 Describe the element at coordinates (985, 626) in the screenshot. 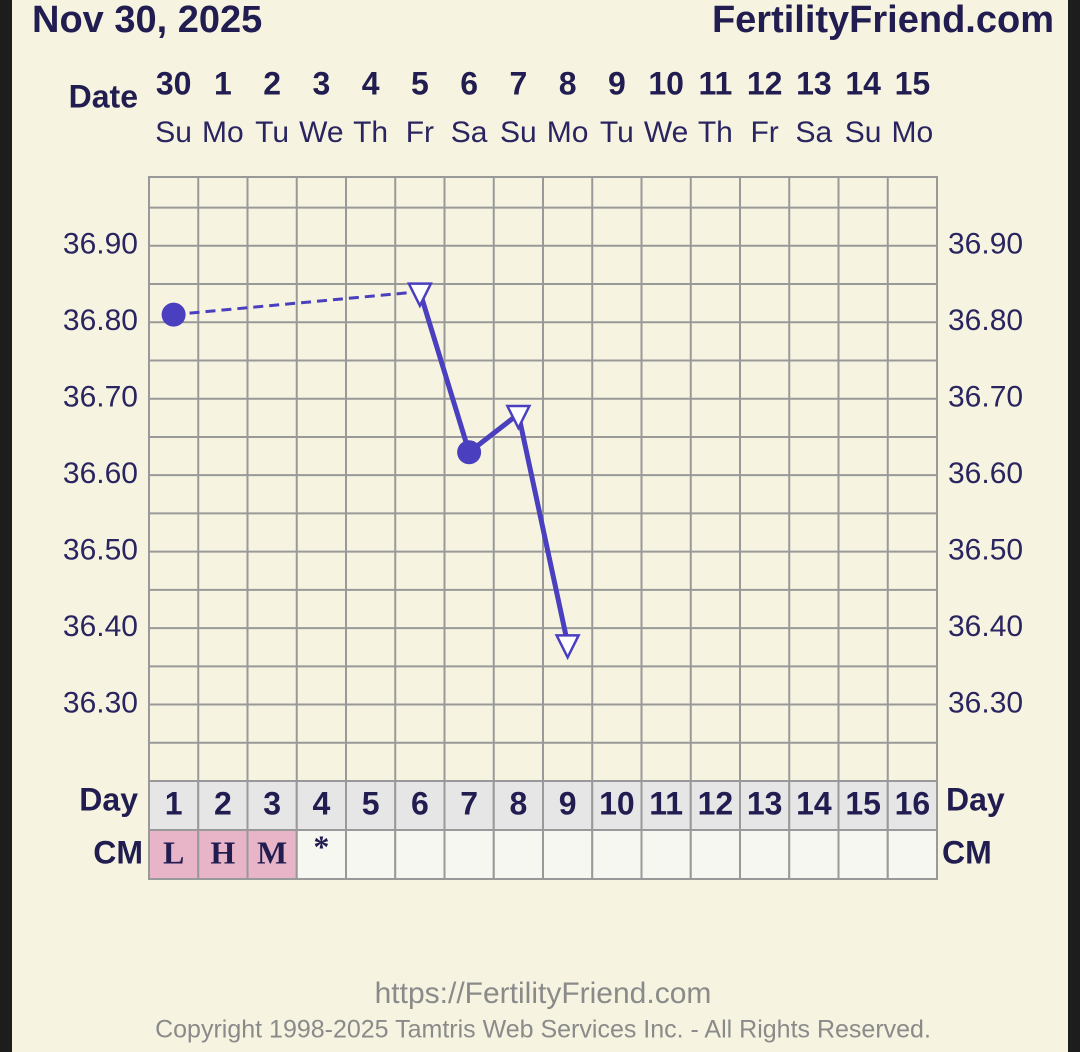

I see `y2-tick-label: 36.40` at that location.